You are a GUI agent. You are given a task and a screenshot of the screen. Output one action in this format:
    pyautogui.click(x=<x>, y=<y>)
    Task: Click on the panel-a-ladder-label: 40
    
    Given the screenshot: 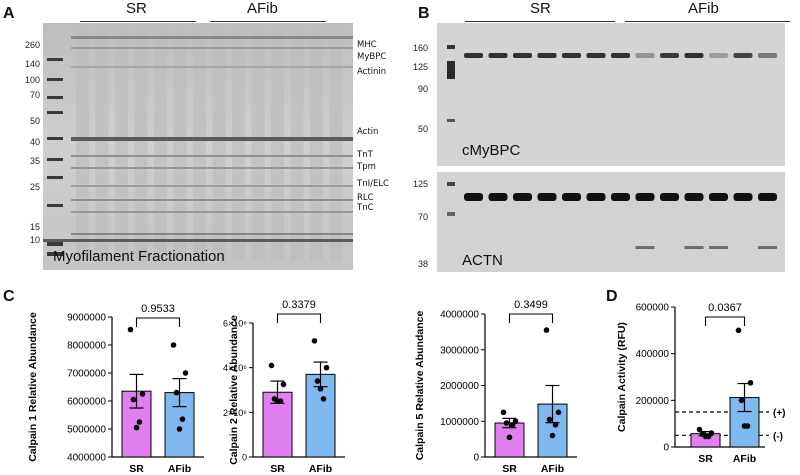 What is the action you would take?
    pyautogui.click(x=34, y=142)
    